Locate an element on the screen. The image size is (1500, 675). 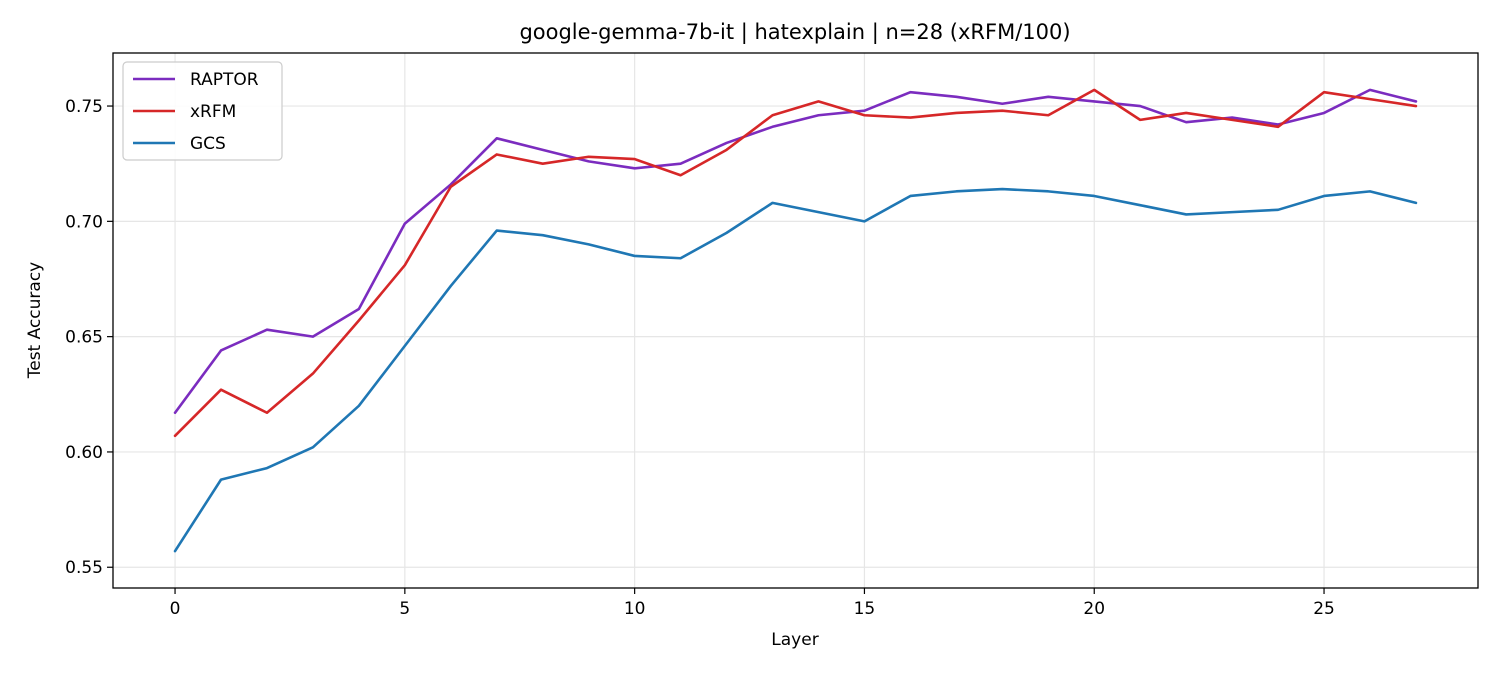
legend-label-xrfm: xRFM is located at coordinates (213, 112).